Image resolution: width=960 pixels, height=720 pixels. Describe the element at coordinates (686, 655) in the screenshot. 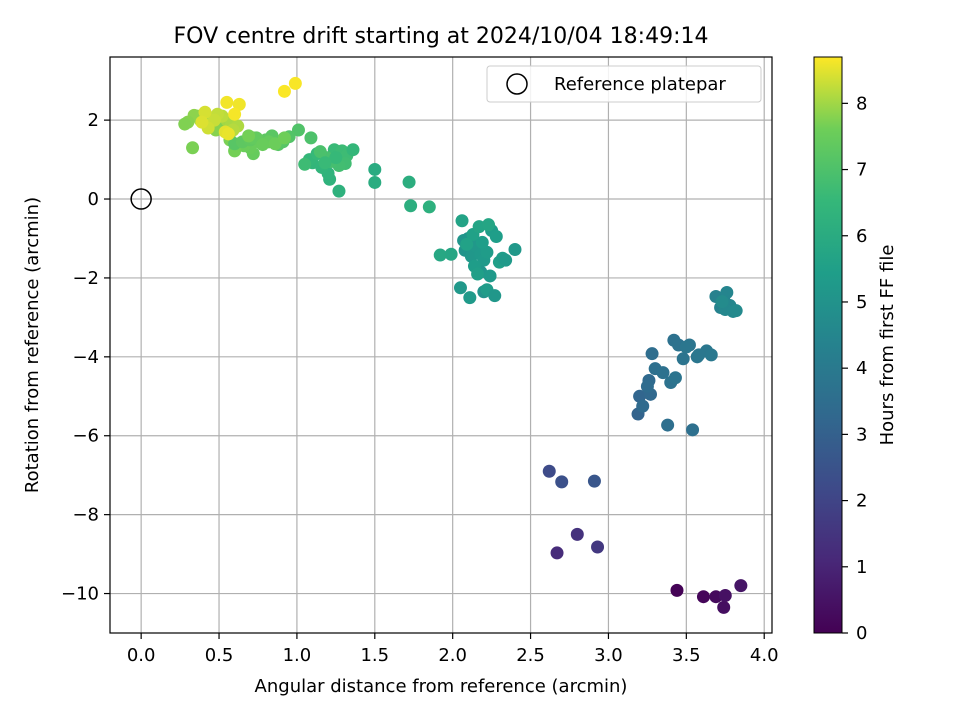

I see `x-tick-label: 3.5` at that location.